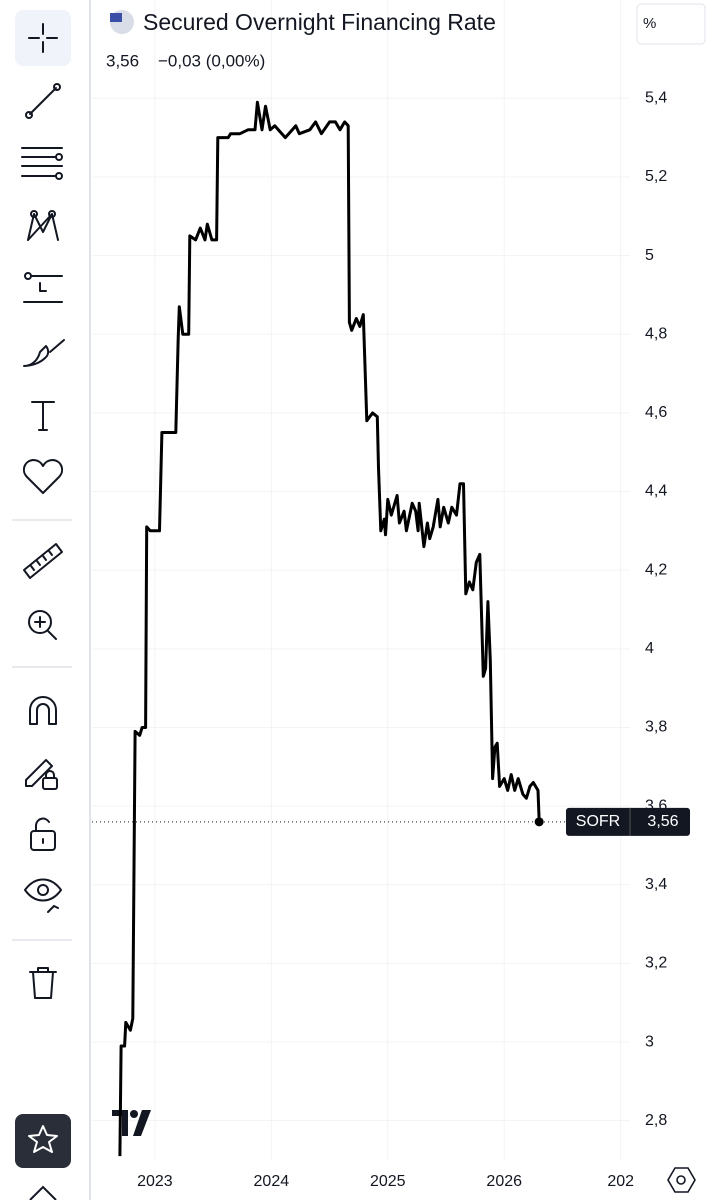 This screenshot has width=715, height=1200. I want to click on y-tick-label: 4, so click(649, 648).